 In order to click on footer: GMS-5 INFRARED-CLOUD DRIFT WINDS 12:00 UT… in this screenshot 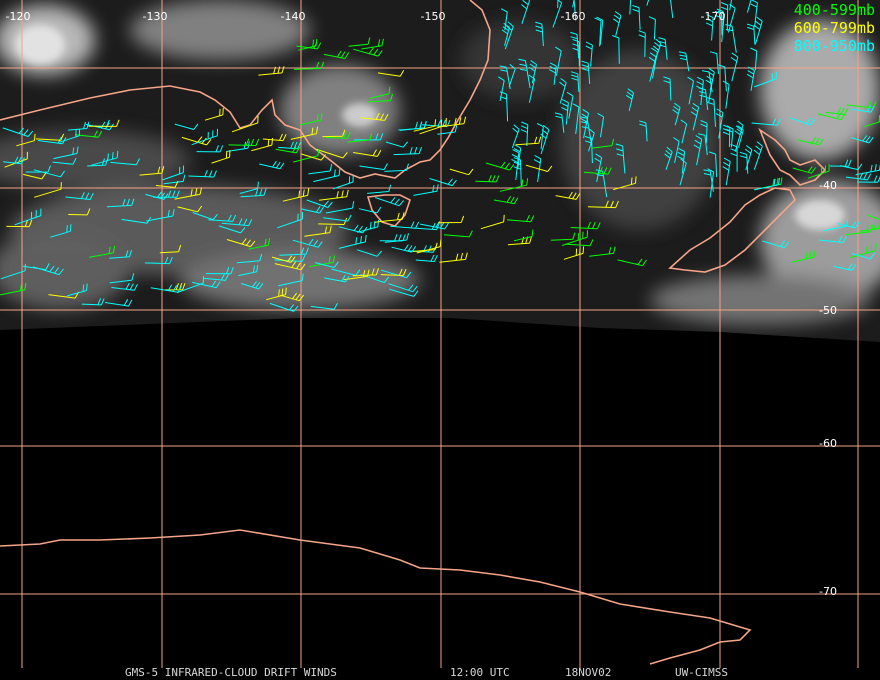, I will do `click(426, 672)`.